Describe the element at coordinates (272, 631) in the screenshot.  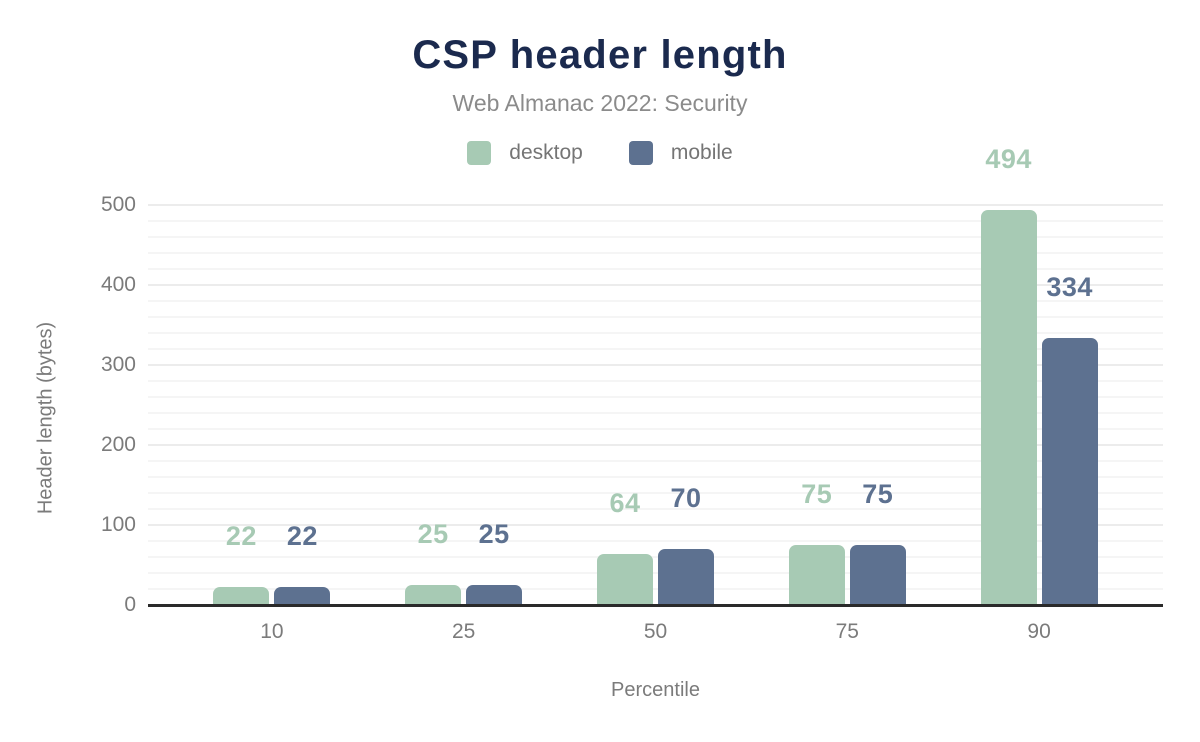
I see `x-tick-label: 10` at that location.